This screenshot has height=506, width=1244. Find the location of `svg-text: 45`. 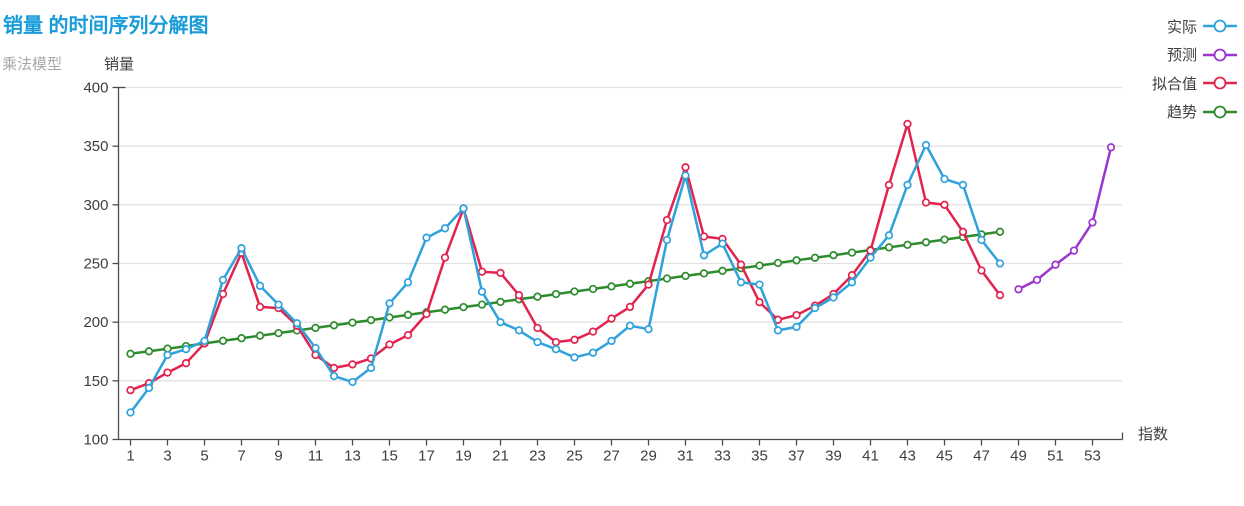

svg-text: 45 is located at coordinates (944, 456).